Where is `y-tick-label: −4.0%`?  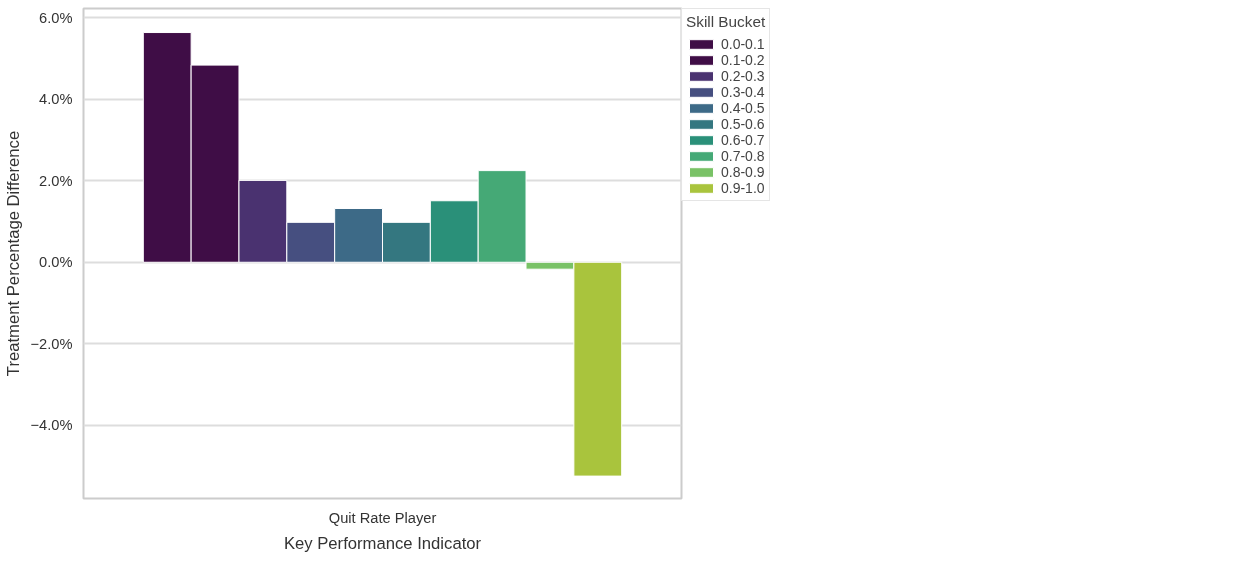
y-tick-label: −4.0% is located at coordinates (51, 425).